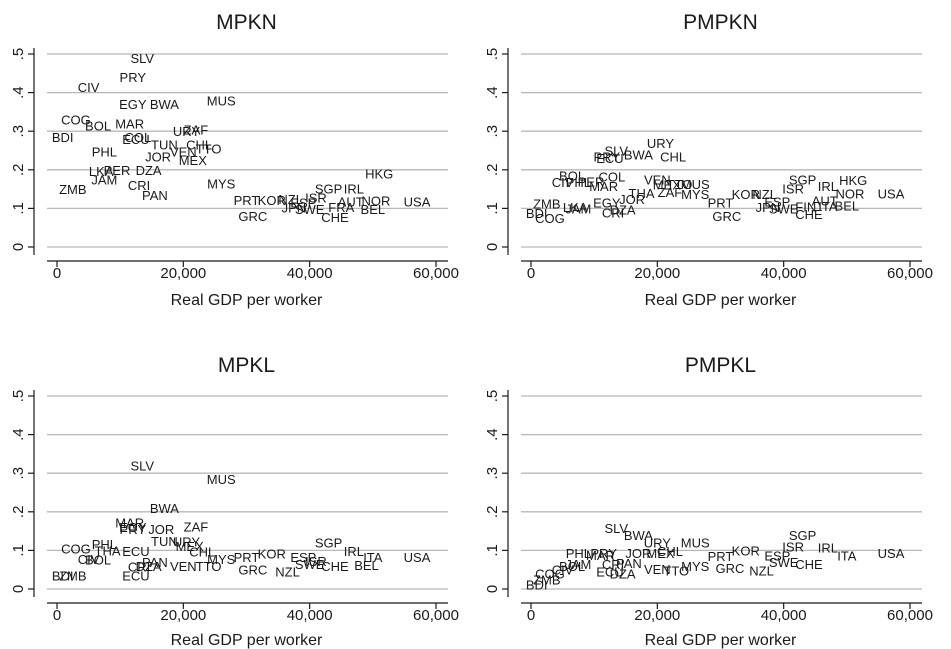 This screenshot has width=951, height=649. What do you see at coordinates (578, 553) in the screenshot?
I see `data-point-phl: PHL` at bounding box center [578, 553].